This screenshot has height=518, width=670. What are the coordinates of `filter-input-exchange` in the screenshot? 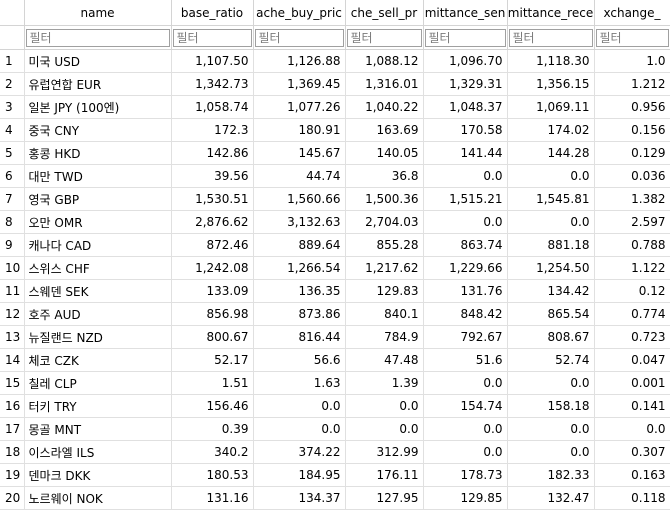 It's located at (632, 37).